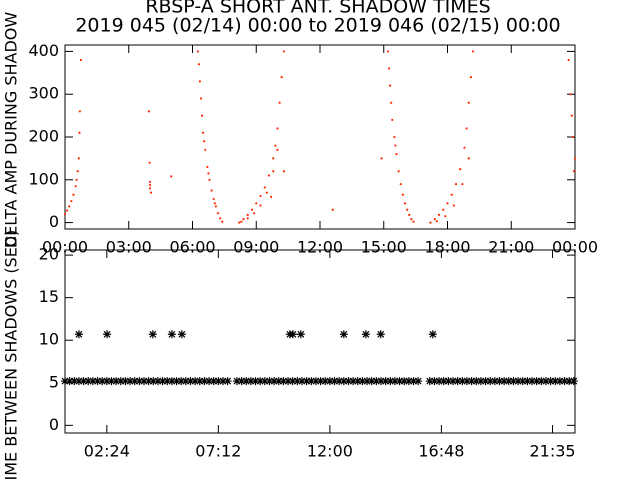  Describe the element at coordinates (43, 136) in the screenshot. I see `y-tick-label: 200` at that location.